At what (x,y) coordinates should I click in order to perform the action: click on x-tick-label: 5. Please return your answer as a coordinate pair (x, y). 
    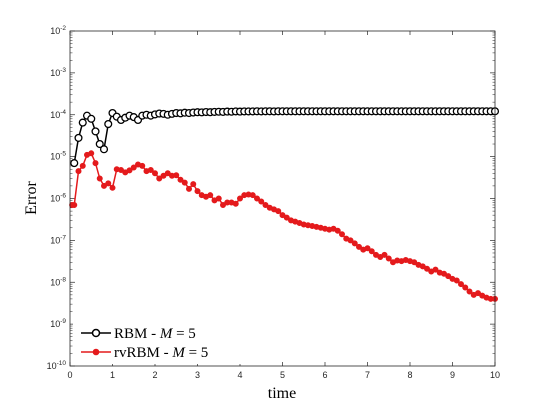
    Looking at the image, I should click on (282, 375).